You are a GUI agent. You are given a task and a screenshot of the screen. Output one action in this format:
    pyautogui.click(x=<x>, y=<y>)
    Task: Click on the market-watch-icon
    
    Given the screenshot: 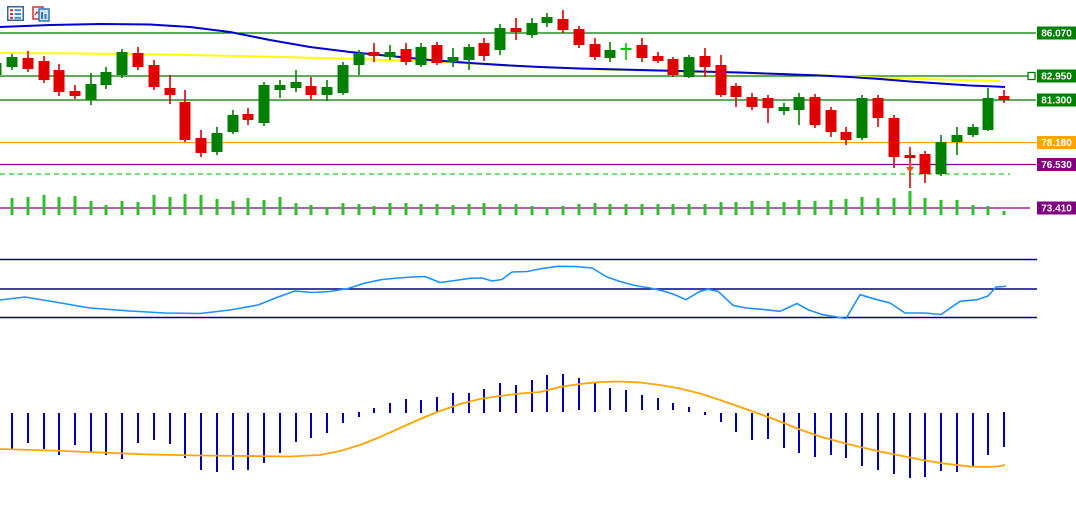 What is the action you would take?
    pyautogui.click(x=16, y=14)
    